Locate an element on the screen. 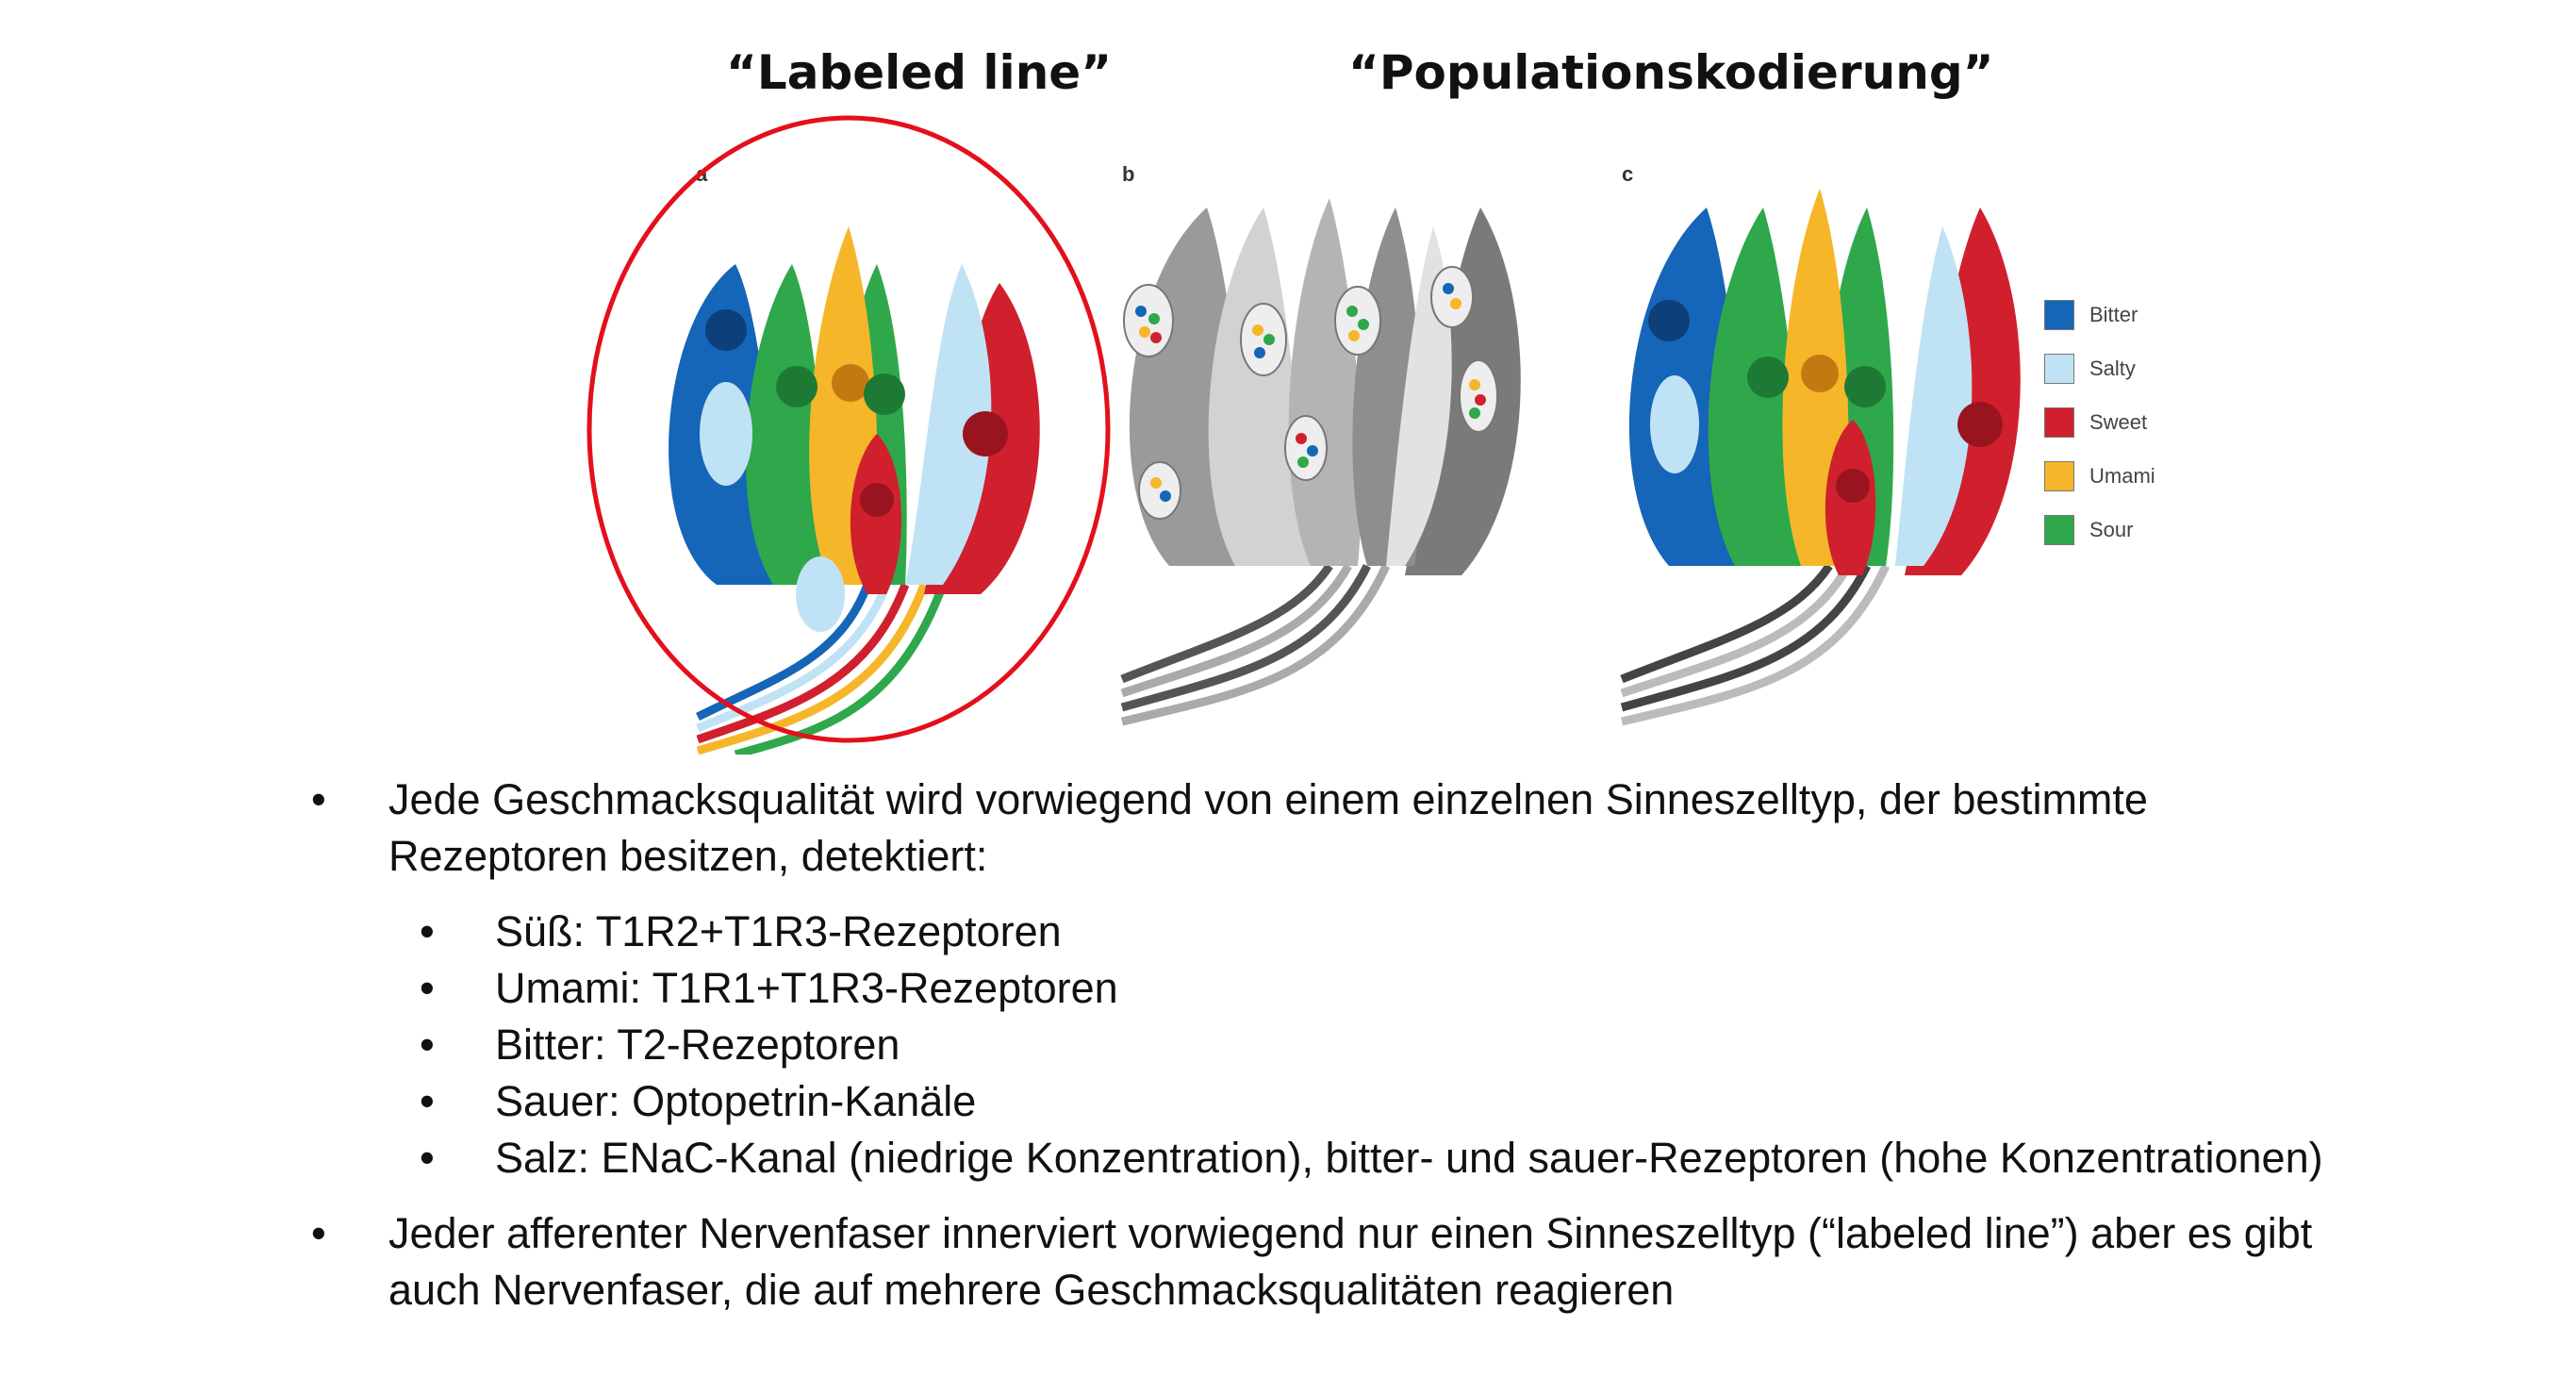  legend-swatch-sweet is located at coordinates (2059, 422).